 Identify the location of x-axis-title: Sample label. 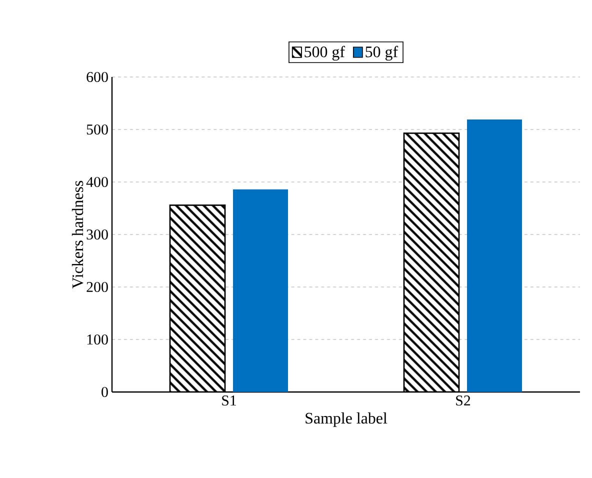
(347, 419).